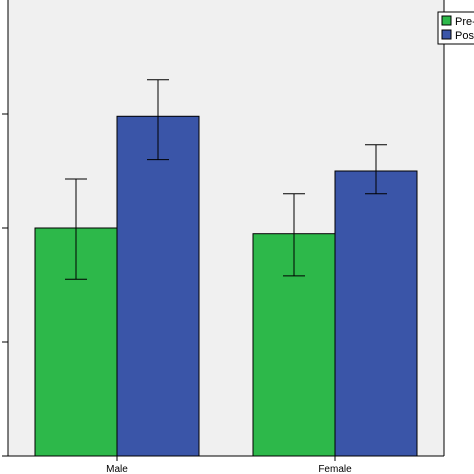  I want to click on y-ticks, so click(5, 285).